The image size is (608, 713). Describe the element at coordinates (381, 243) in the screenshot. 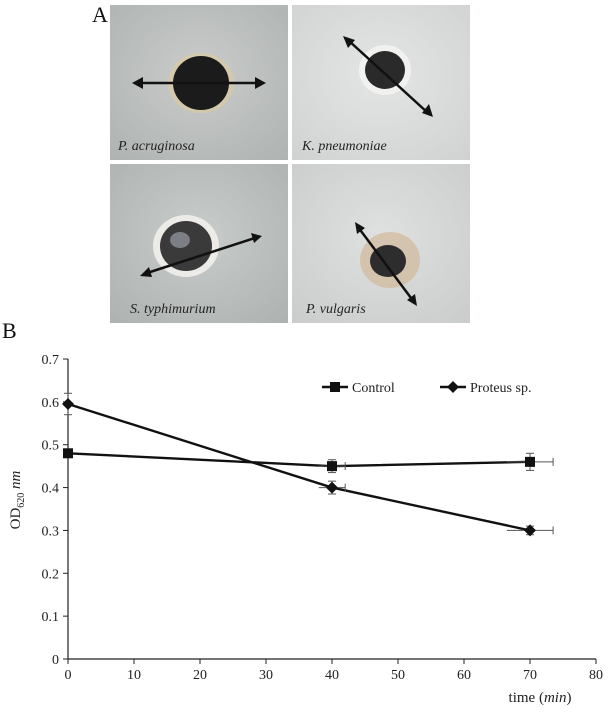

I see `dish-photo-p-vulgaris: P. vulgaris` at that location.